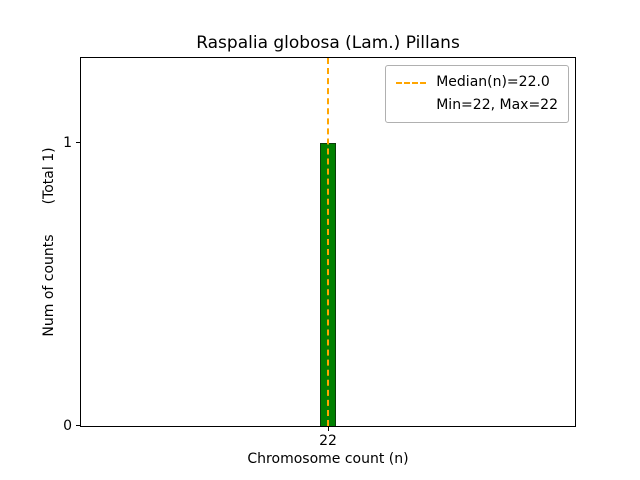 The width and height of the screenshot is (640, 480). What do you see at coordinates (497, 105) in the screenshot?
I see `legend-label-minmax: Min=22, Max=22` at bounding box center [497, 105].